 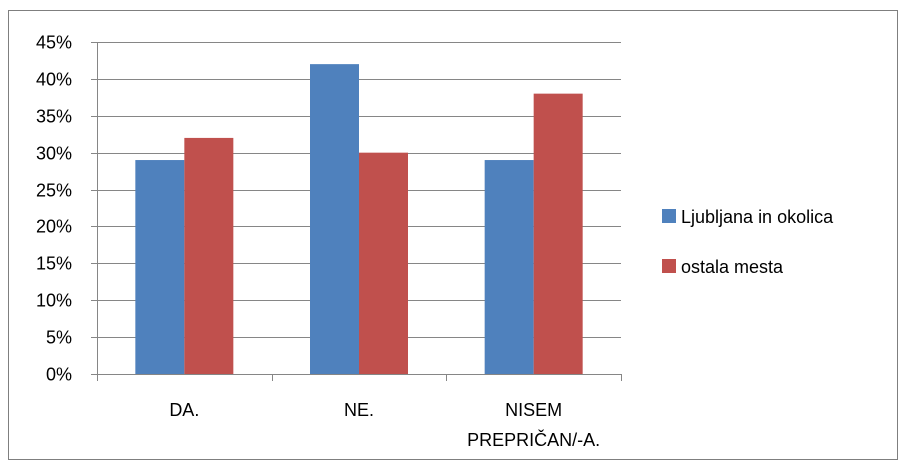 I want to click on y-tick-label: 0%, so click(x=59, y=375).